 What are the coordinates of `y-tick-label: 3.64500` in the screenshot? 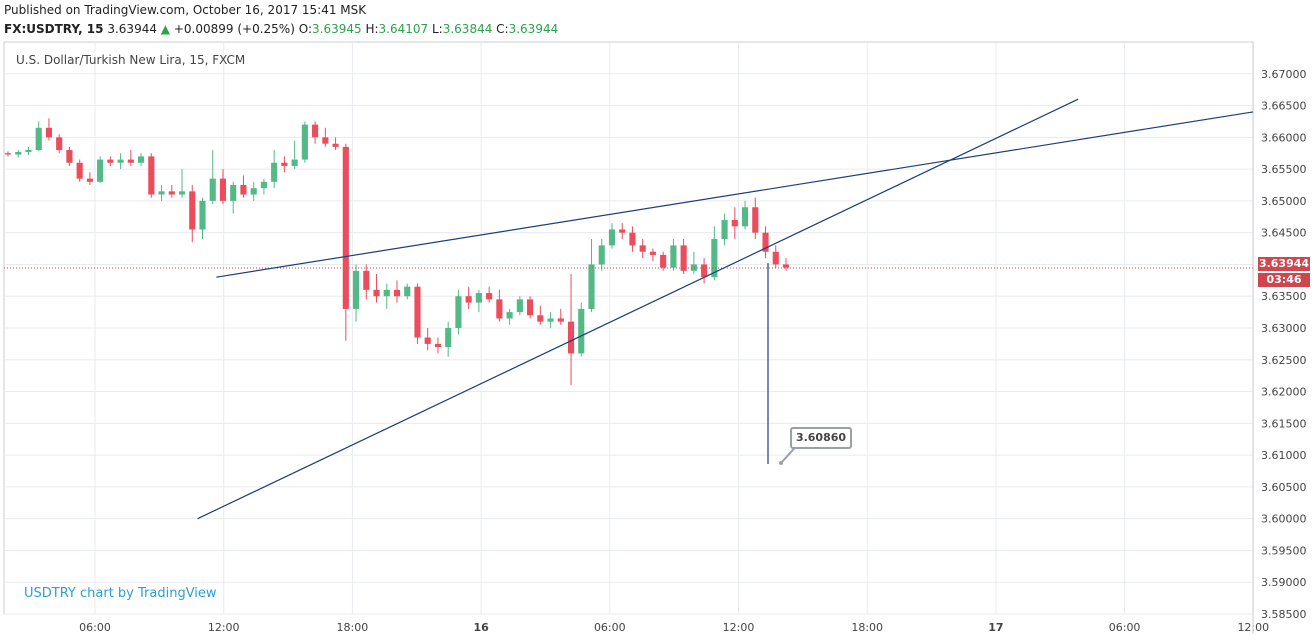 It's located at (1284, 233).